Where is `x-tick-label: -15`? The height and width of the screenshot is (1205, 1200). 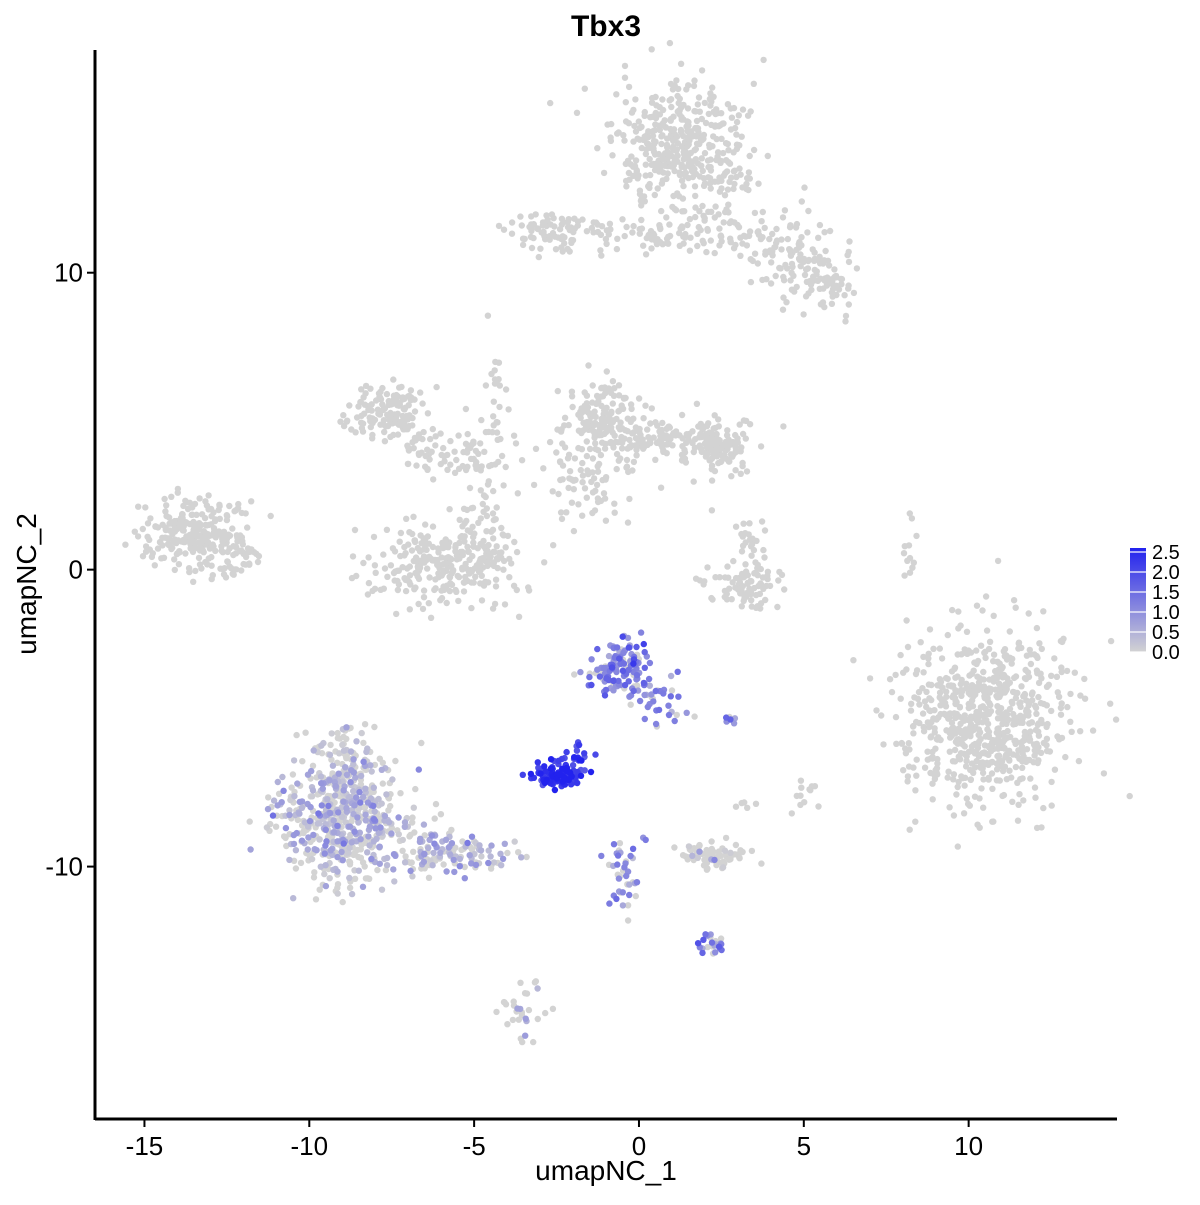 x-tick-label: -15 is located at coordinates (145, 1146).